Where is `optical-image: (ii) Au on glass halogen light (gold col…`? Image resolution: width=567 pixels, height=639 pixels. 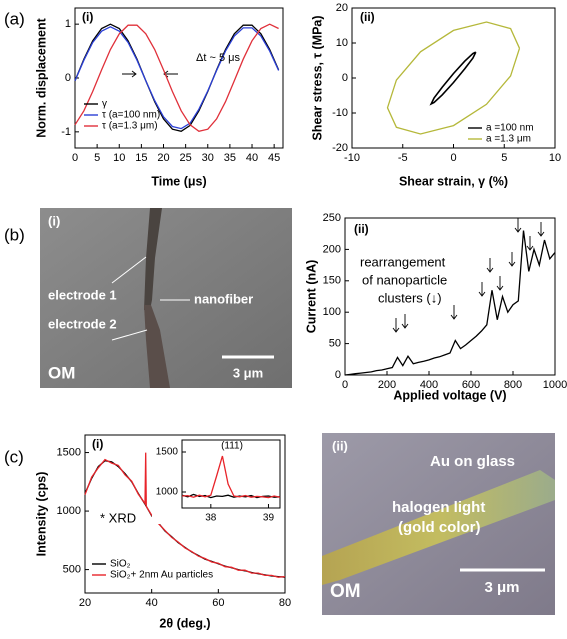 optical-image: (ii) Au on glass halogen light (gold col… is located at coordinates (438, 524).